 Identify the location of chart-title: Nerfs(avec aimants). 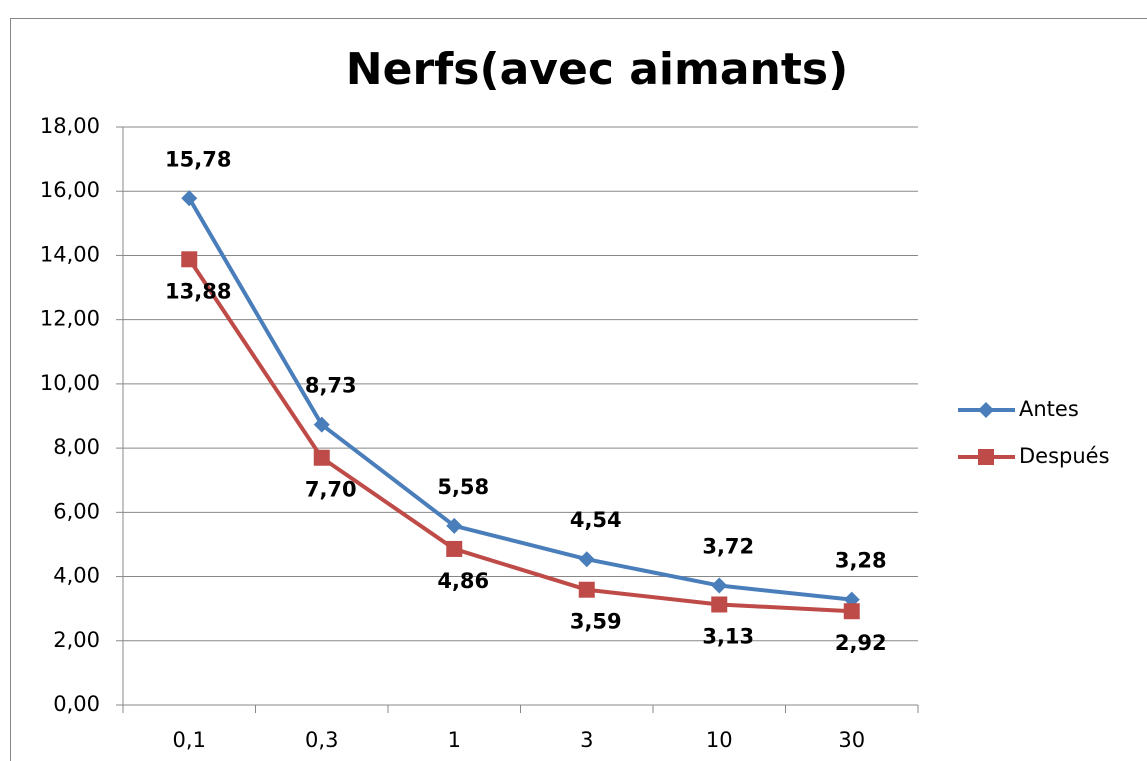
(597, 69).